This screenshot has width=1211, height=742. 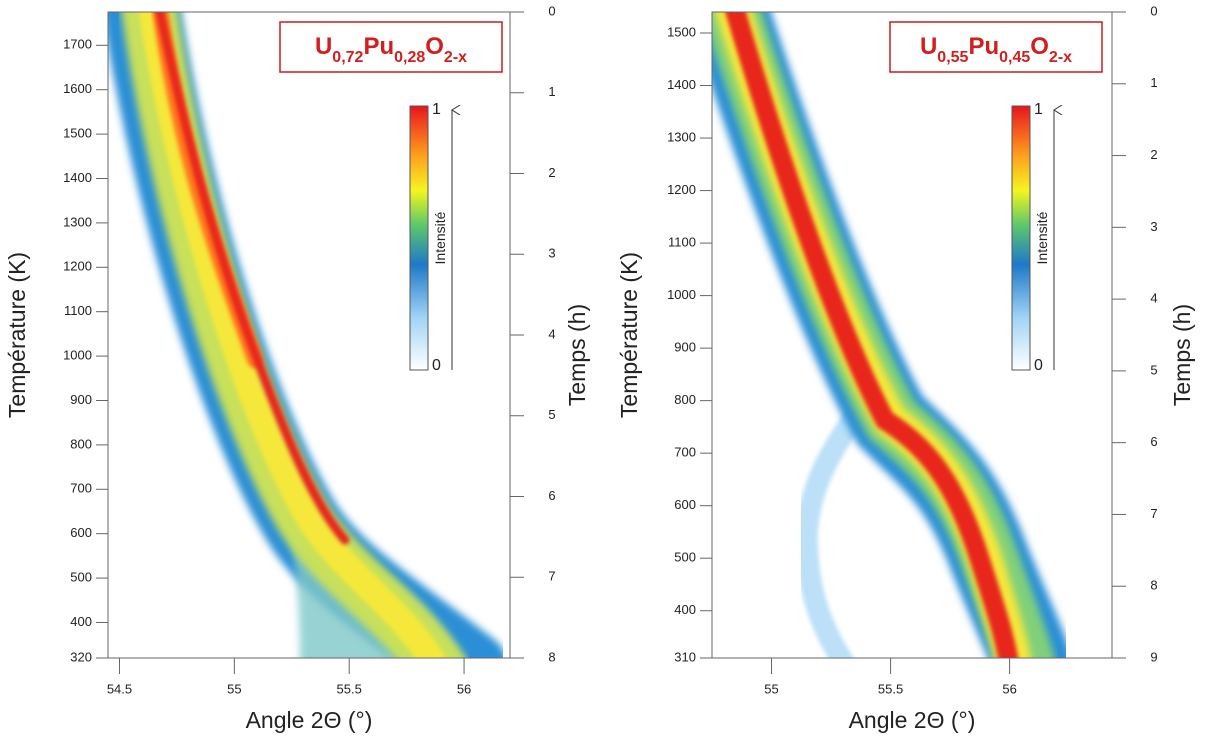 I want to click on y-tick-label: 320, so click(x=81, y=656).